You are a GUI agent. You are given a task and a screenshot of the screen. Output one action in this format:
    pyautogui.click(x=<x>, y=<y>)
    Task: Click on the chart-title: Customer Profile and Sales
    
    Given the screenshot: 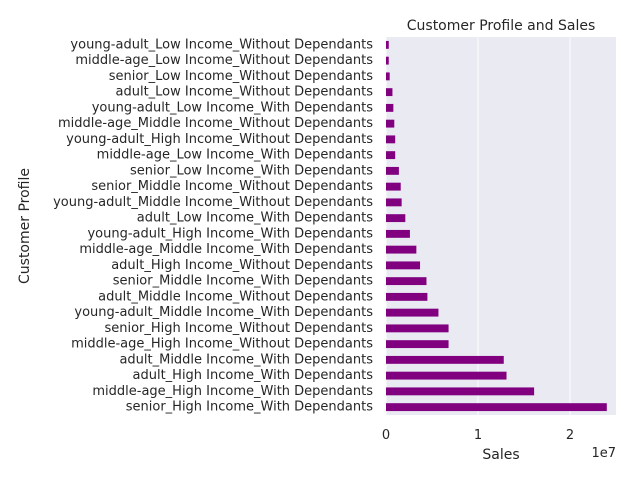 What is the action you would take?
    pyautogui.click(x=501, y=26)
    